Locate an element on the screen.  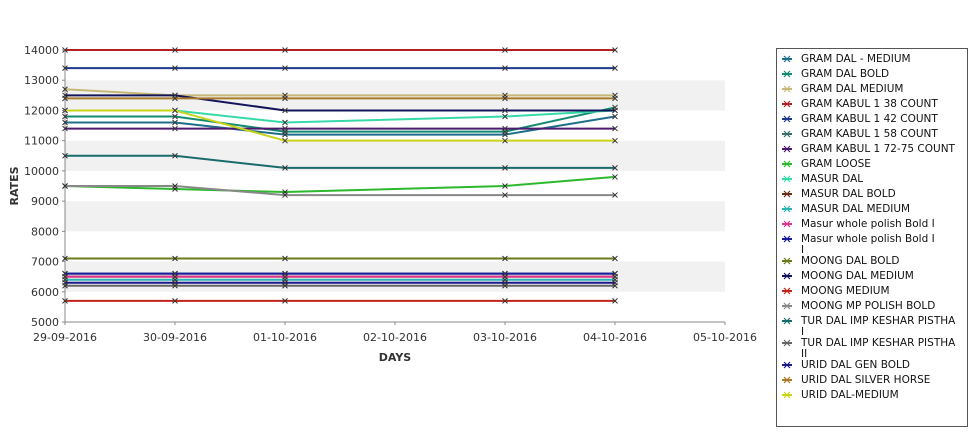
x-axis-label: DAYS is located at coordinates (395, 357).